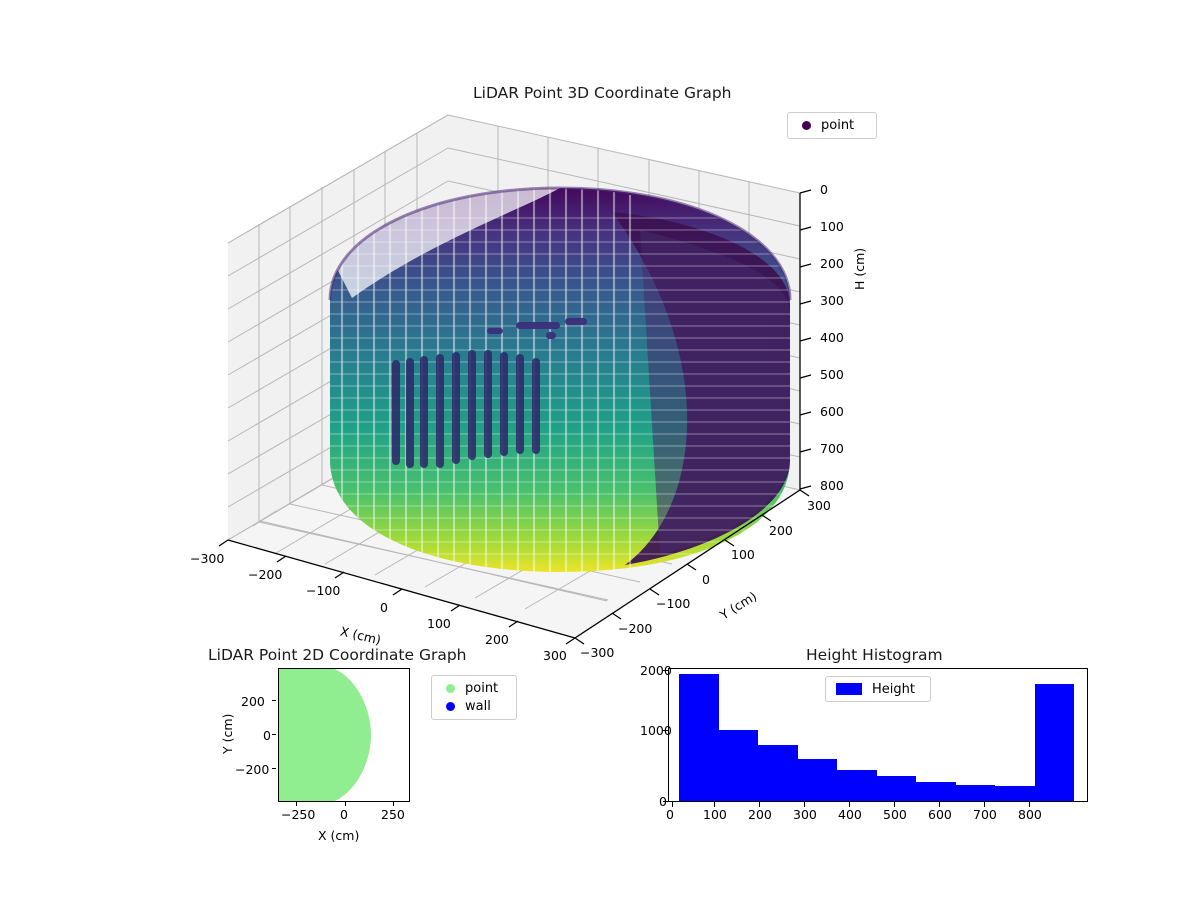 The height and width of the screenshot is (900, 1200). Describe the element at coordinates (832, 337) in the screenshot. I see `z-tick-400: 400` at that location.